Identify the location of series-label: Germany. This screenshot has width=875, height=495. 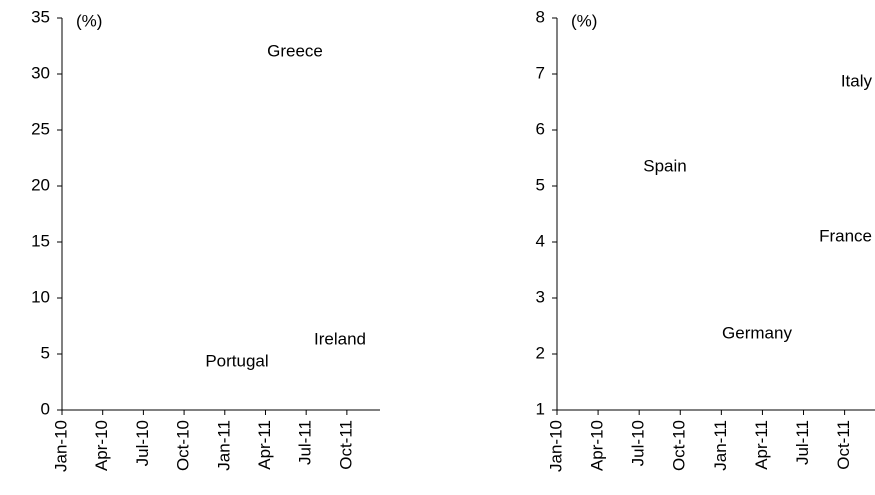
(757, 332).